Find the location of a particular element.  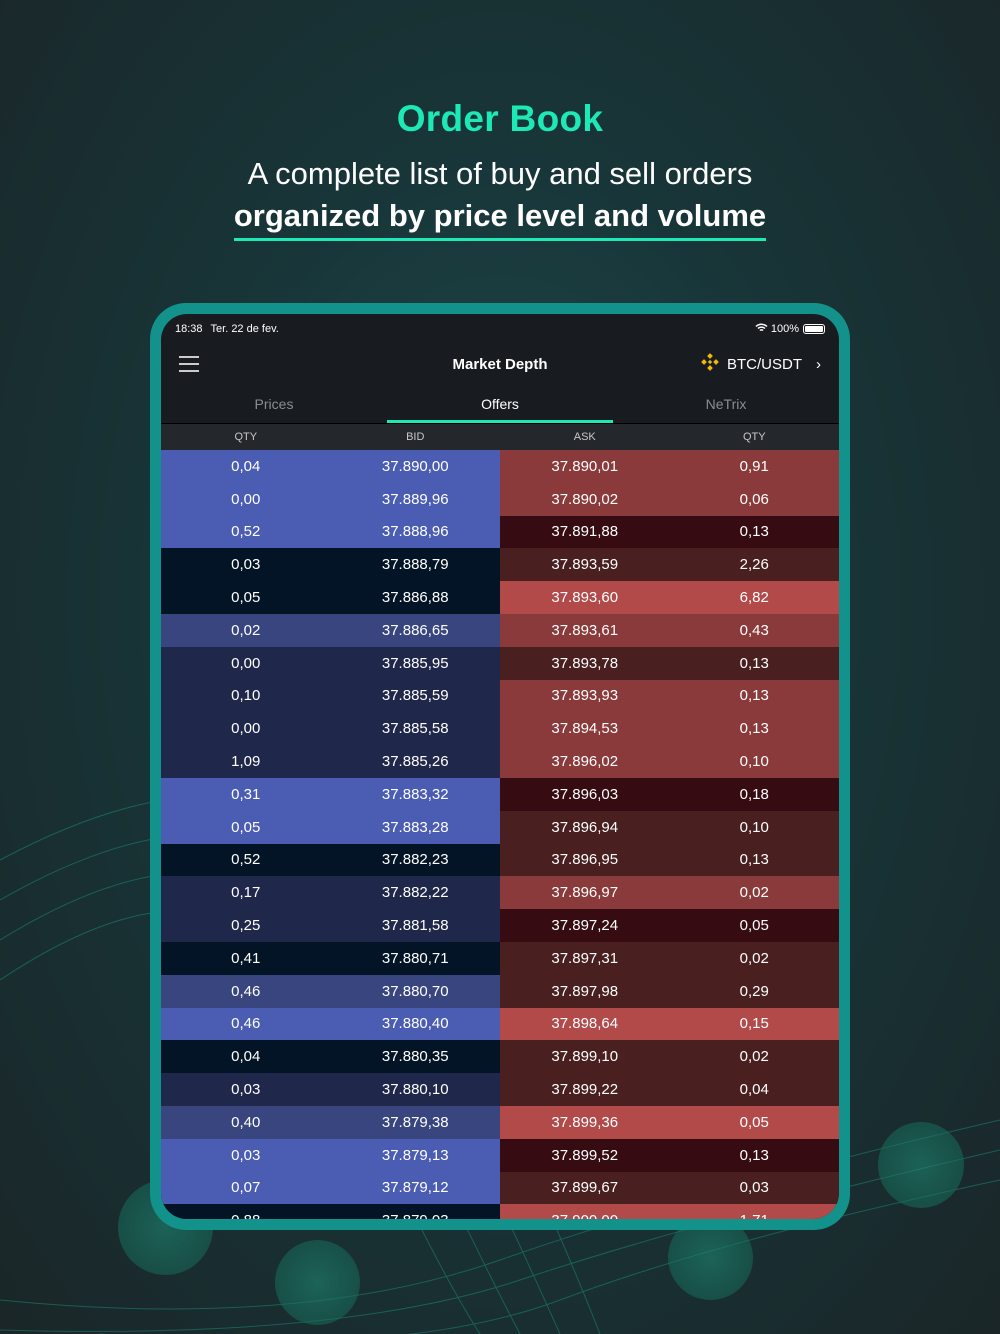

bid-price: 37.882,23 is located at coordinates (415, 860).